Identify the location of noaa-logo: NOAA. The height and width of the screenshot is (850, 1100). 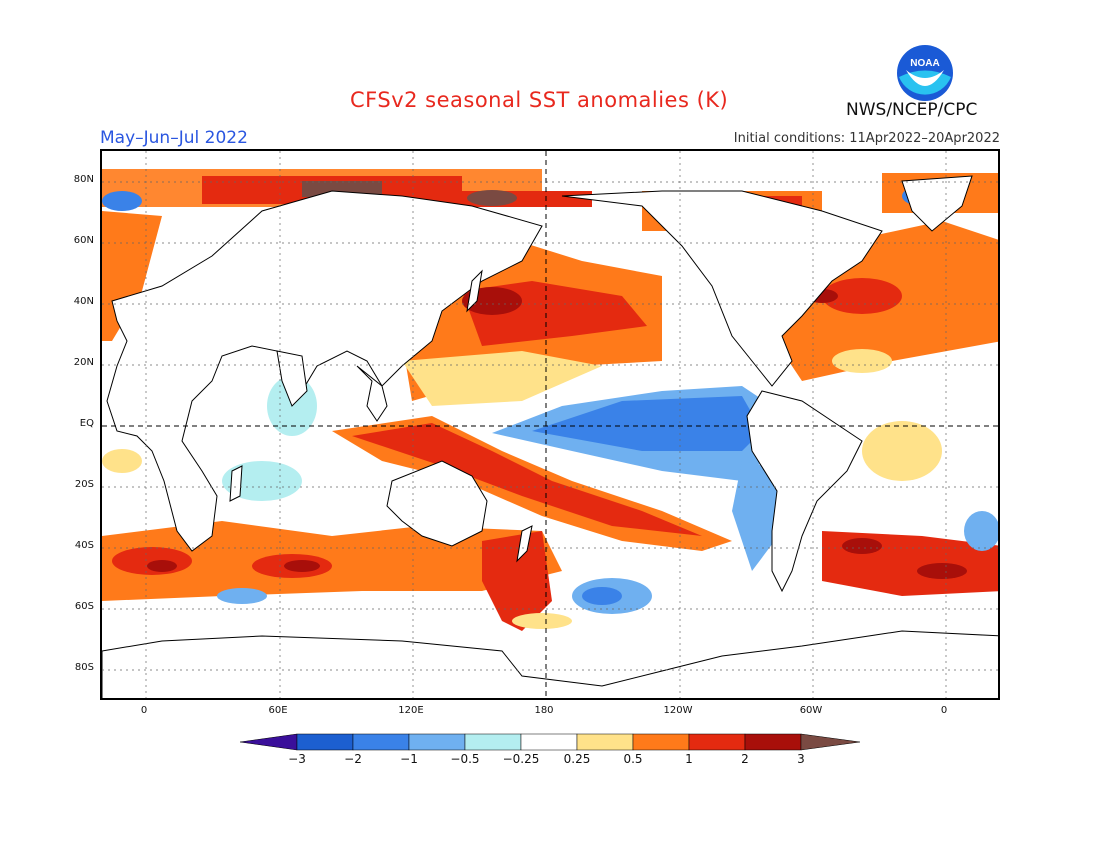
(925, 73).